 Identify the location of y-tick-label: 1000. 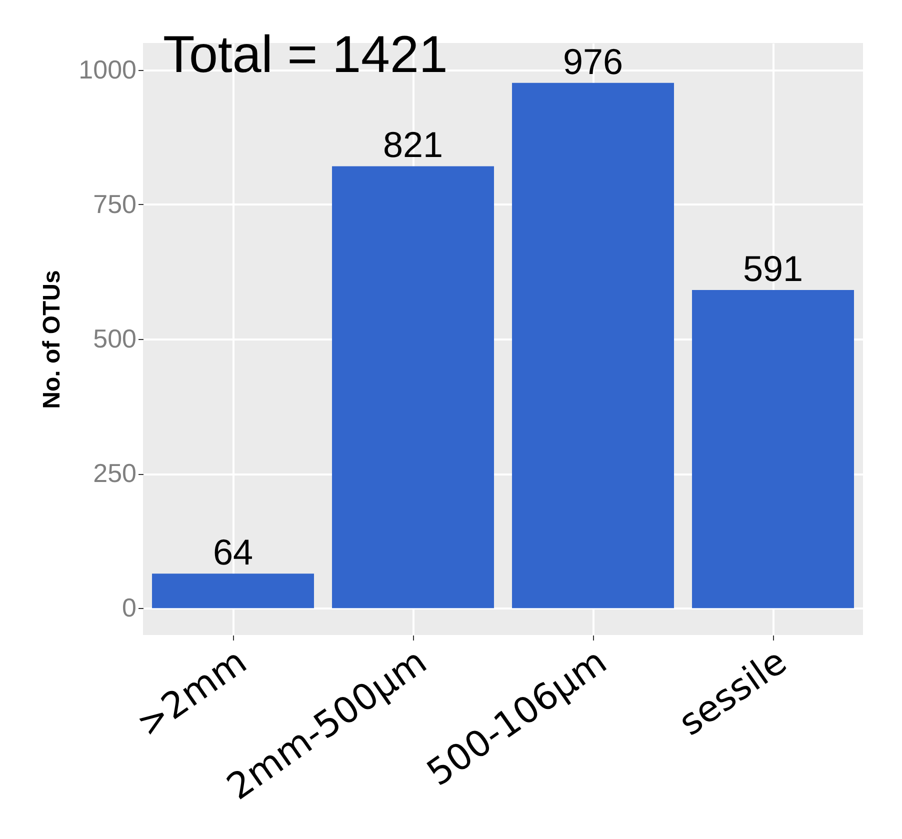
(107, 69).